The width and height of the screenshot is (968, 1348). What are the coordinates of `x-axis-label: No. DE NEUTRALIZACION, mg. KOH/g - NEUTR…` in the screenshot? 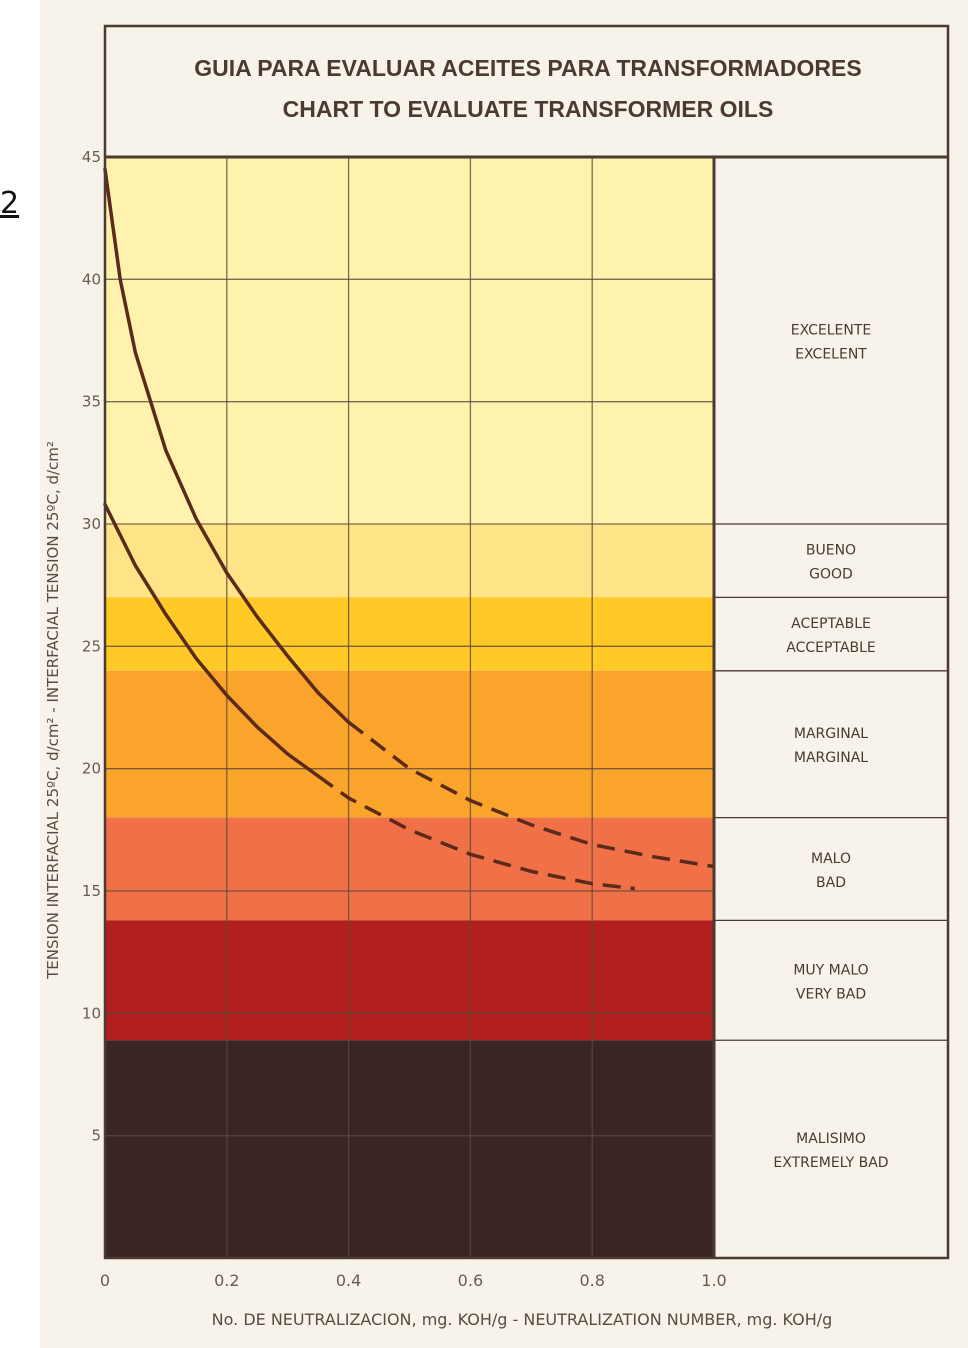 It's located at (522, 1319).